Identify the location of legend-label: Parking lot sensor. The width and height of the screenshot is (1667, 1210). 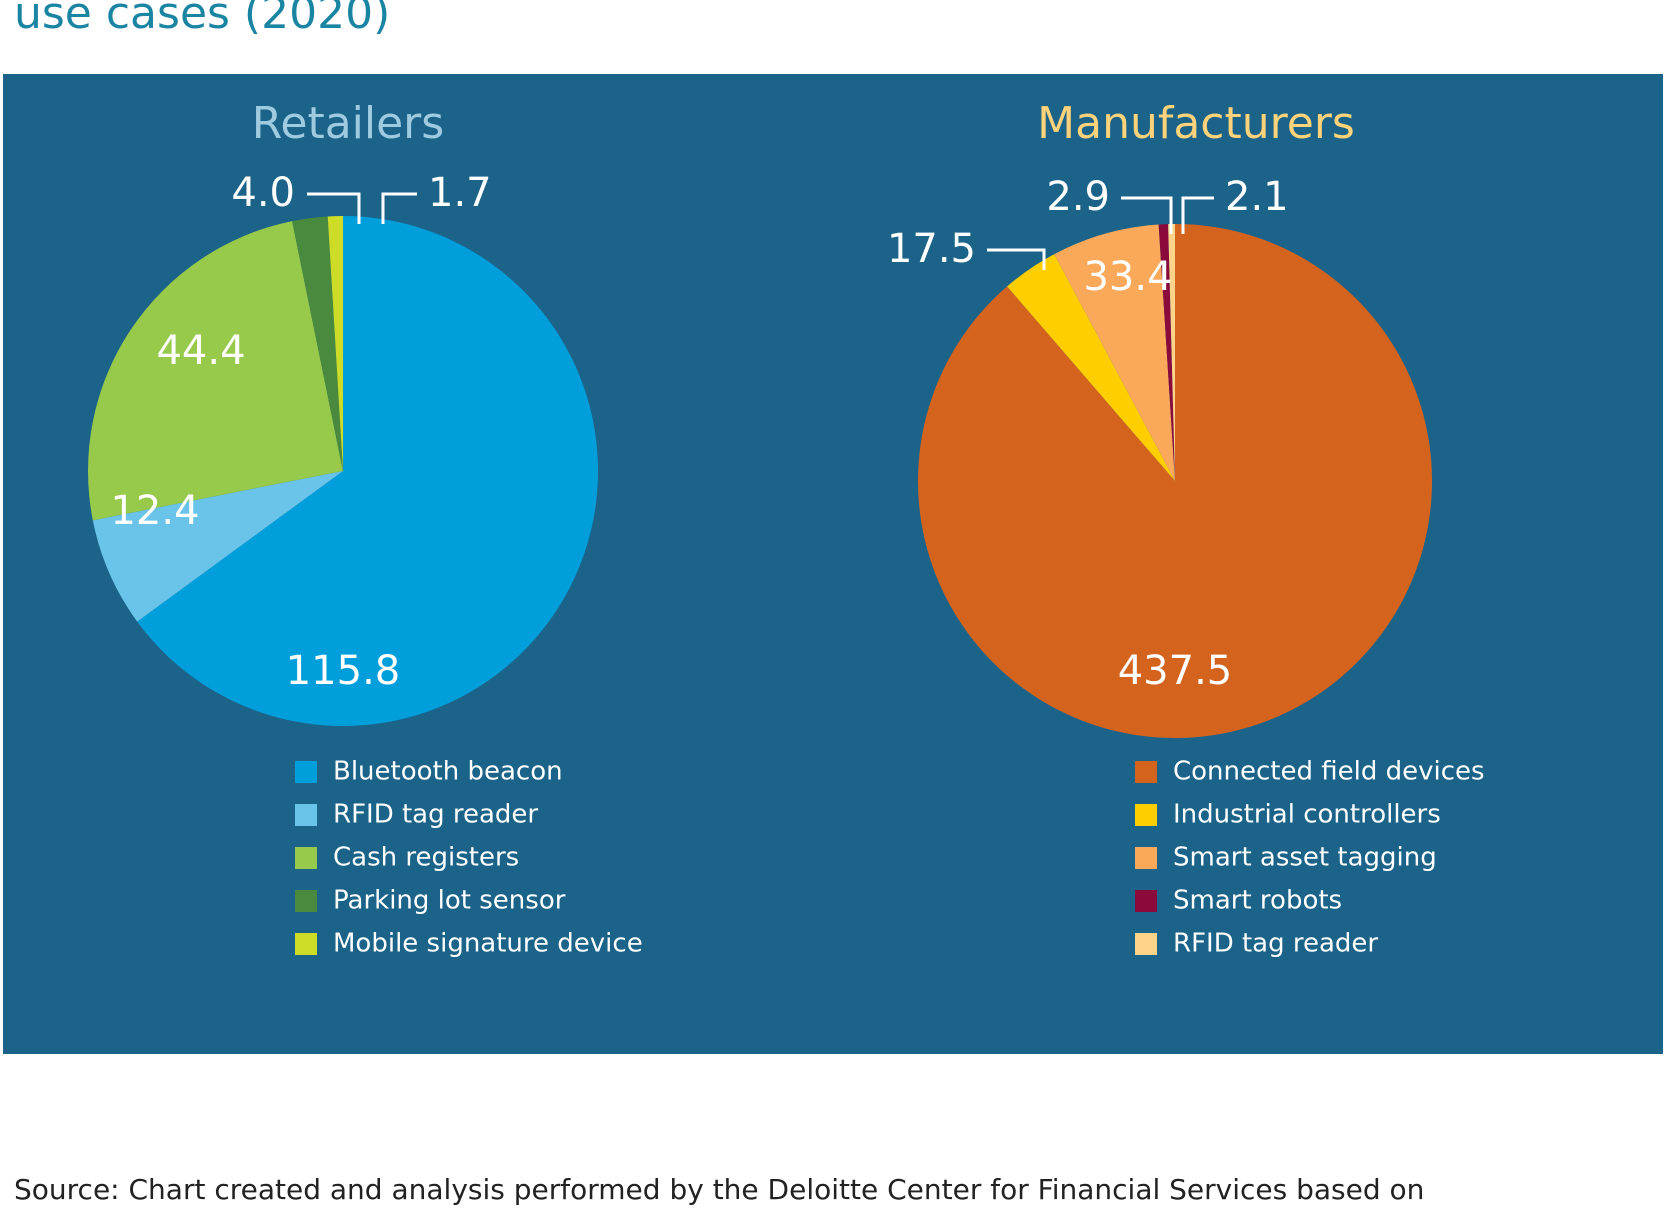
(449, 901).